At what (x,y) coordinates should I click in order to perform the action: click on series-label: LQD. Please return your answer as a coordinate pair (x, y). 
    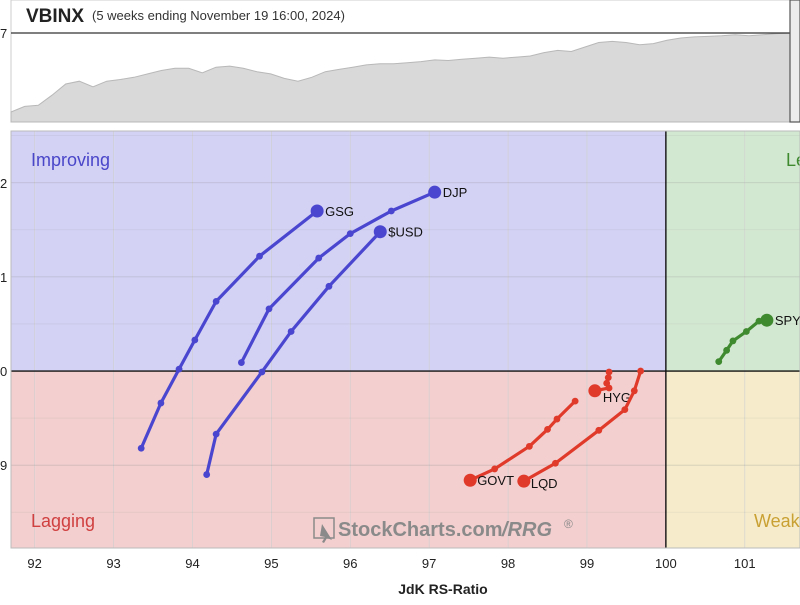
    Looking at the image, I should click on (544, 483).